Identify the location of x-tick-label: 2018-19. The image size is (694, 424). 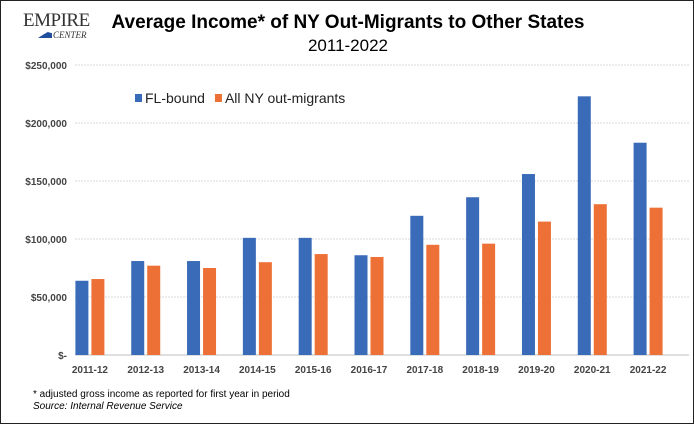
(480, 370).